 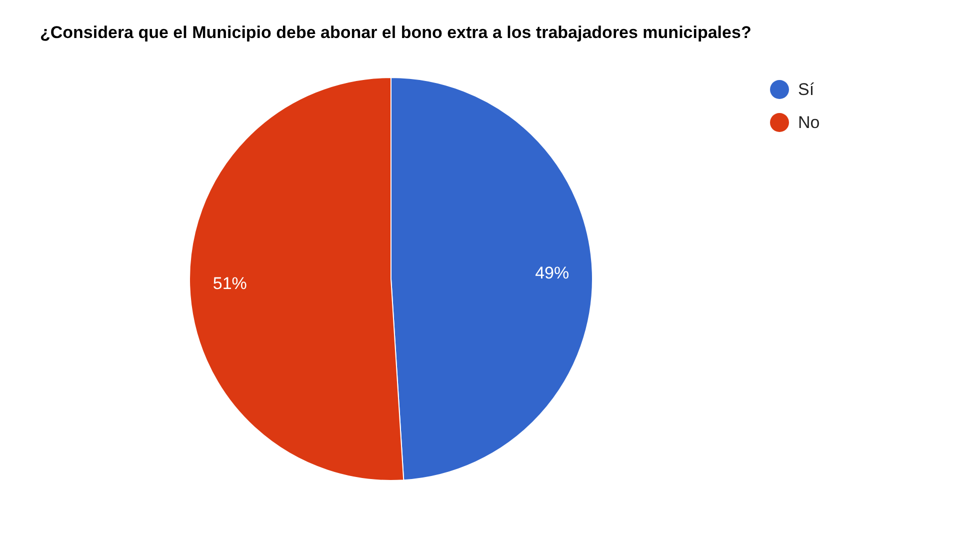 I want to click on legend-label: No, so click(x=809, y=122).